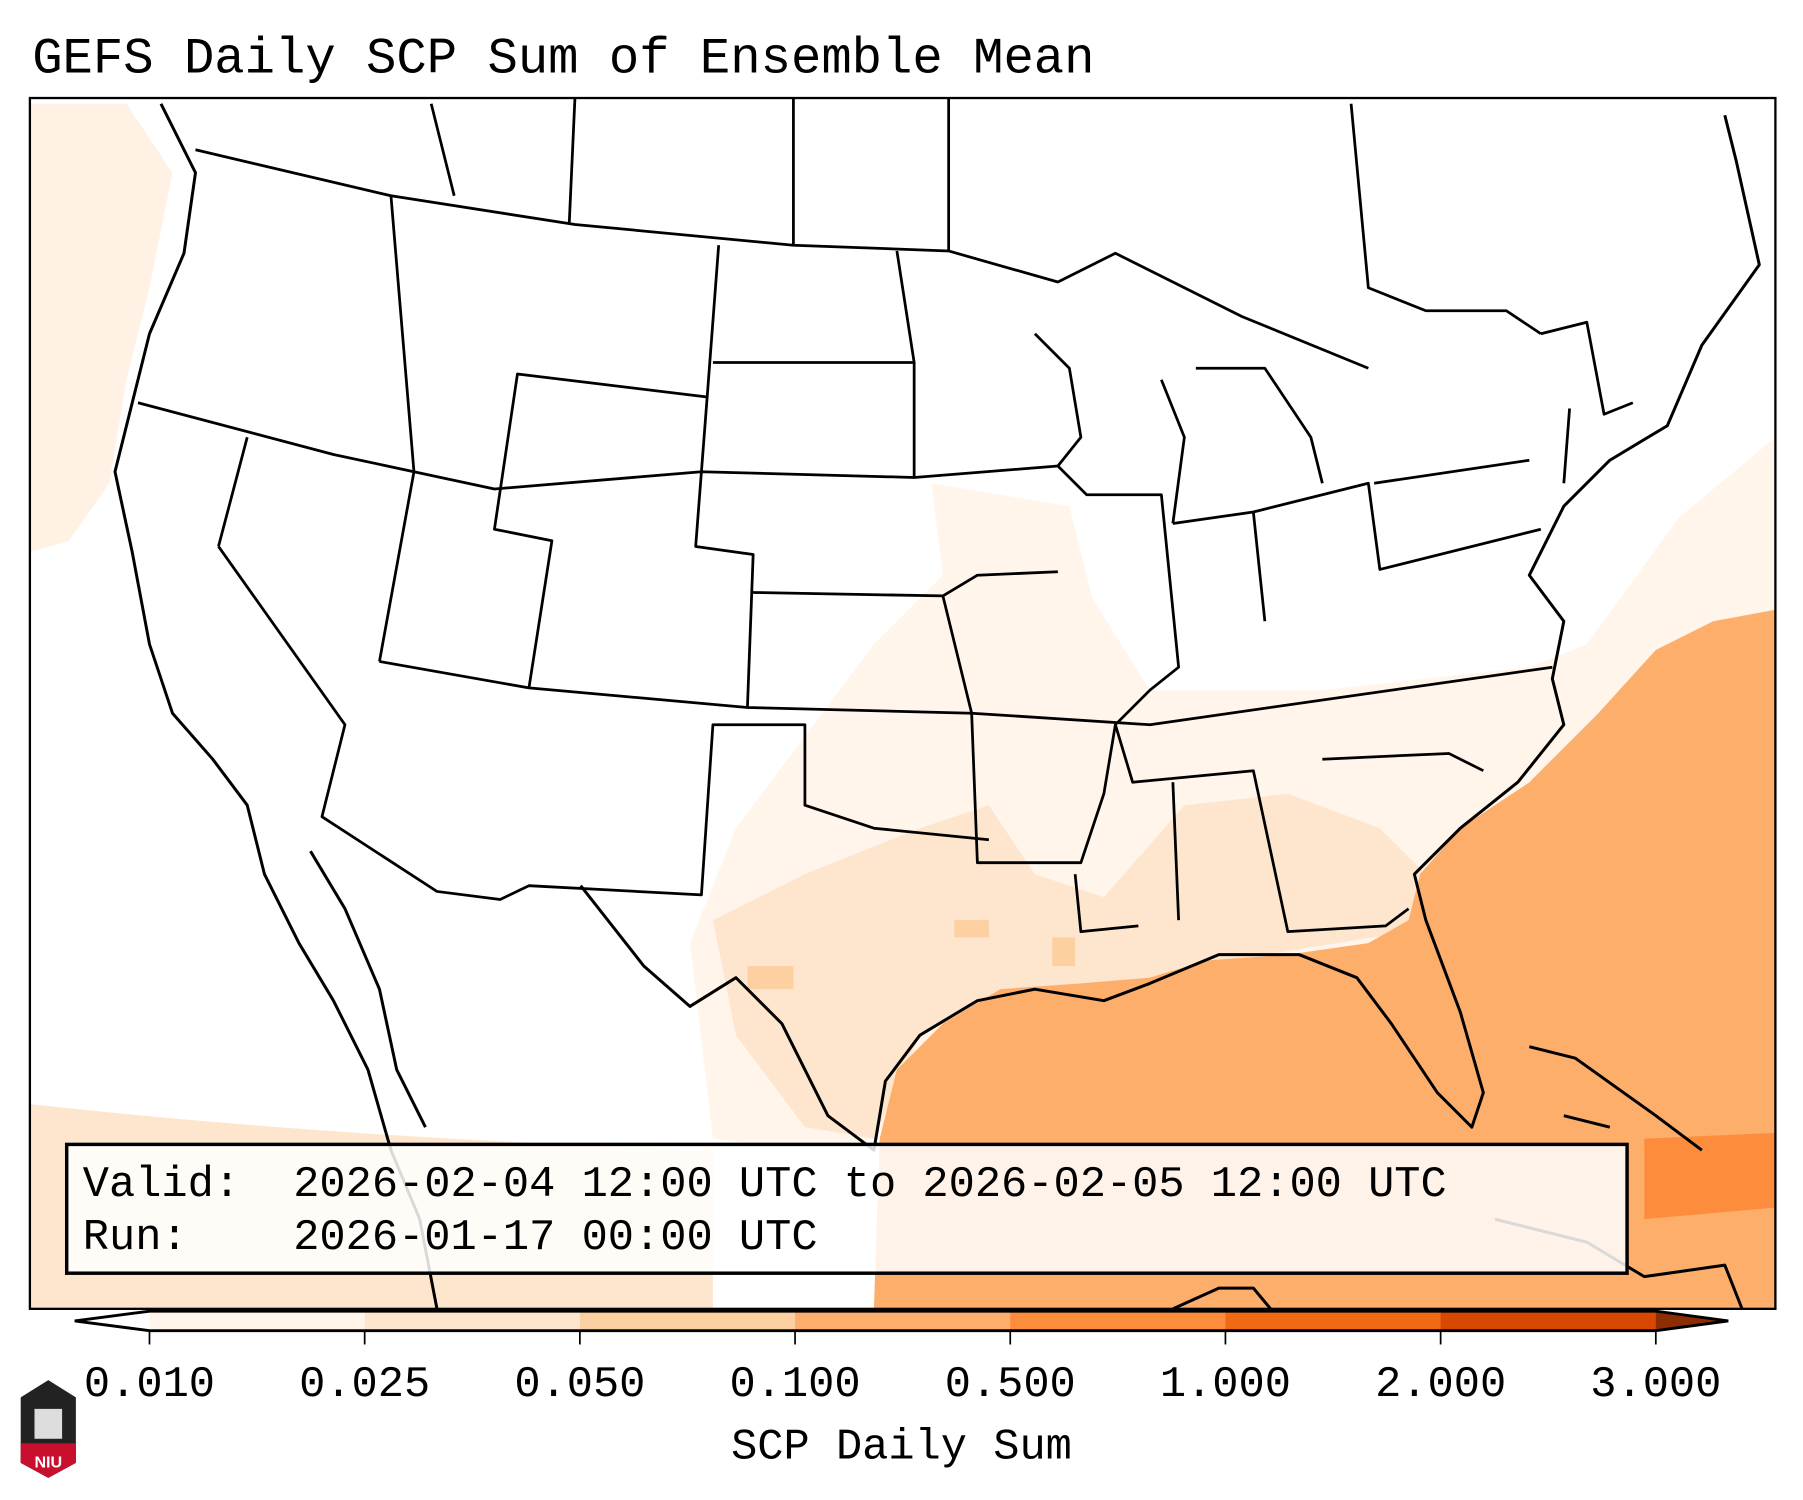 This screenshot has width=1803, height=1500. What do you see at coordinates (149, 1385) in the screenshot?
I see `colorbar-tick-label: 0.010` at bounding box center [149, 1385].